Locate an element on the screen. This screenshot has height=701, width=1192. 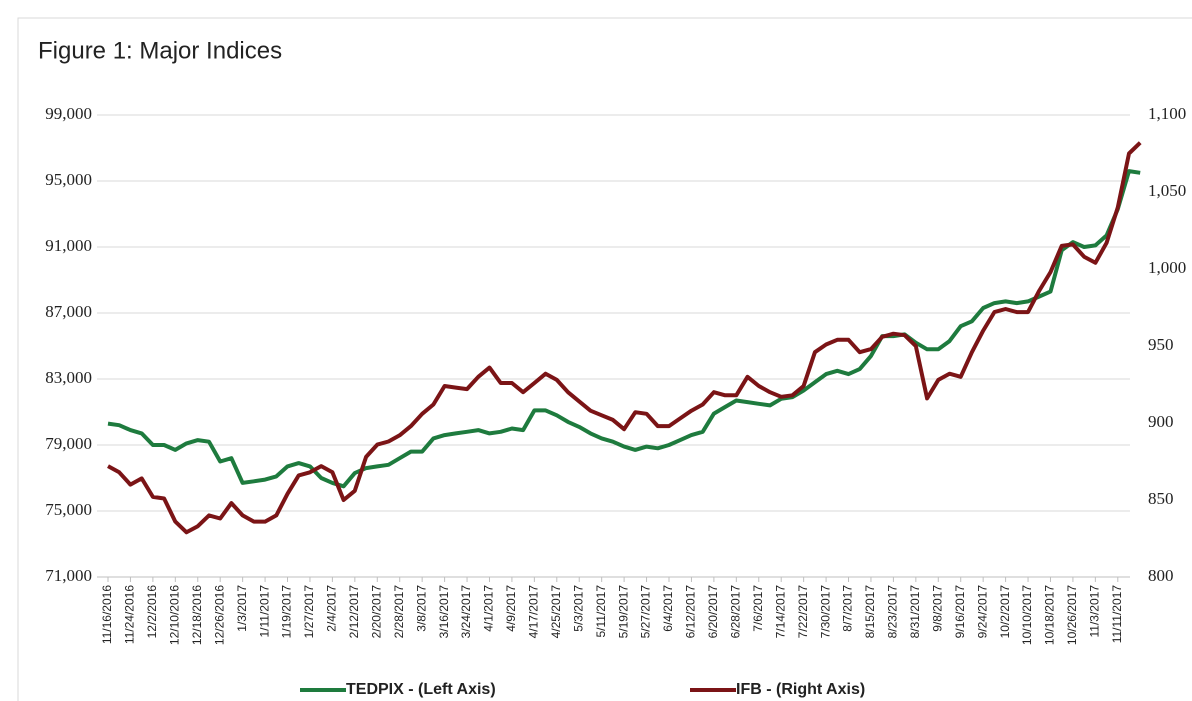
y2-tick-label: 1,100 is located at coordinates (1167, 113).